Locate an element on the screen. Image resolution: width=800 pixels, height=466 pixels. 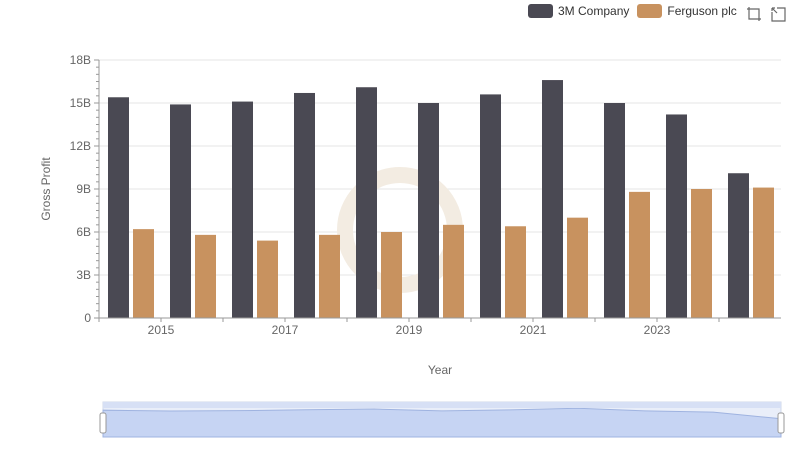
bar-3m-company-2014 is located at coordinates (118, 208).